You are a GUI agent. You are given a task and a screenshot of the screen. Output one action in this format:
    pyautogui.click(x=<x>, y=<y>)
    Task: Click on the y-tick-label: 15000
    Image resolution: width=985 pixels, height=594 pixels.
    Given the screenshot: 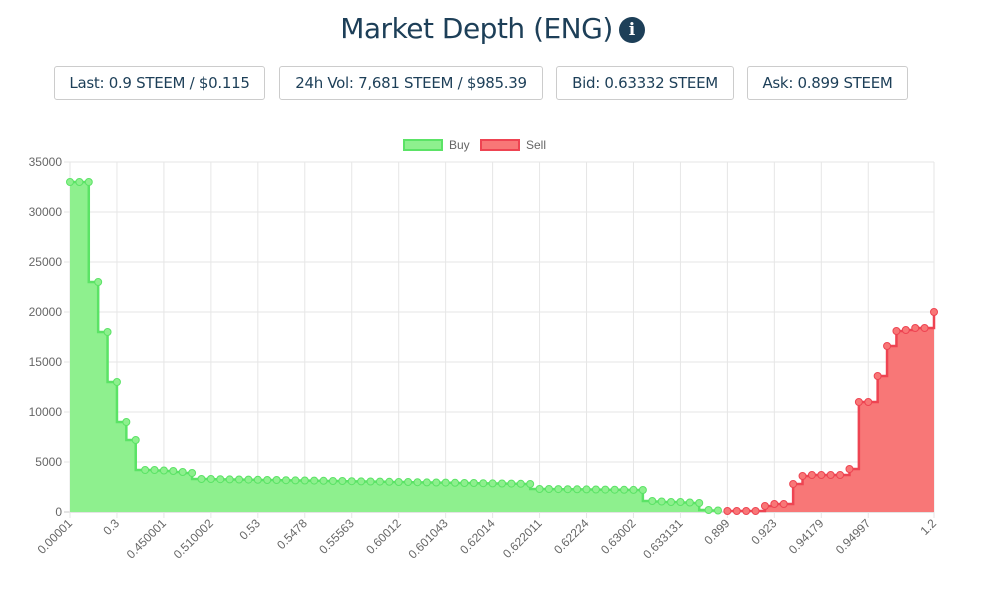 What is the action you would take?
    pyautogui.click(x=46, y=362)
    